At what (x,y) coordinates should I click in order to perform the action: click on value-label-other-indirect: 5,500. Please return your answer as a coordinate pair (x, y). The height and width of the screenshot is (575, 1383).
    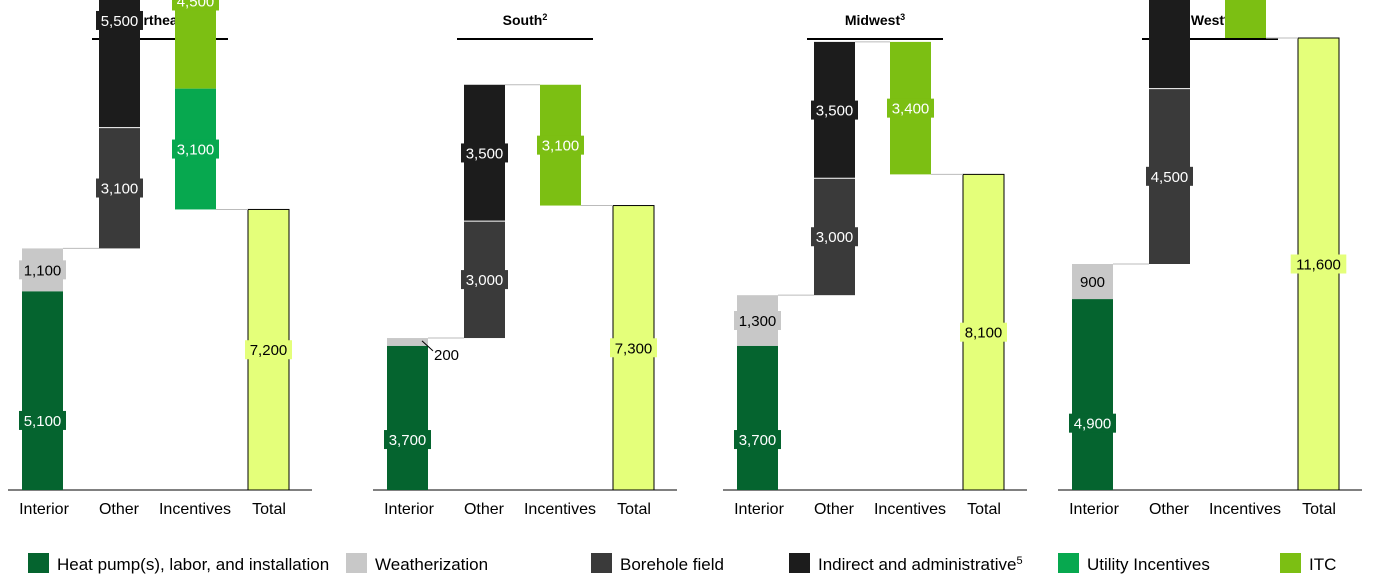
    Looking at the image, I should click on (120, 21).